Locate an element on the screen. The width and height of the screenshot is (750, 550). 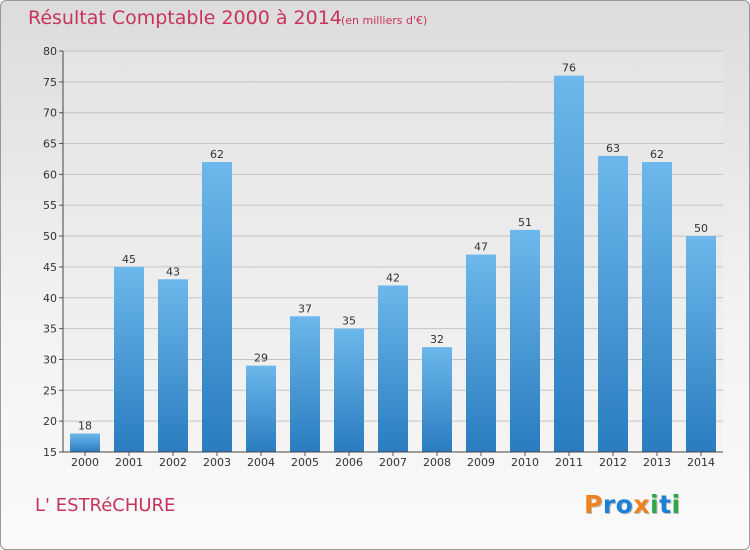
x-tick-label: 2003 is located at coordinates (217, 462).